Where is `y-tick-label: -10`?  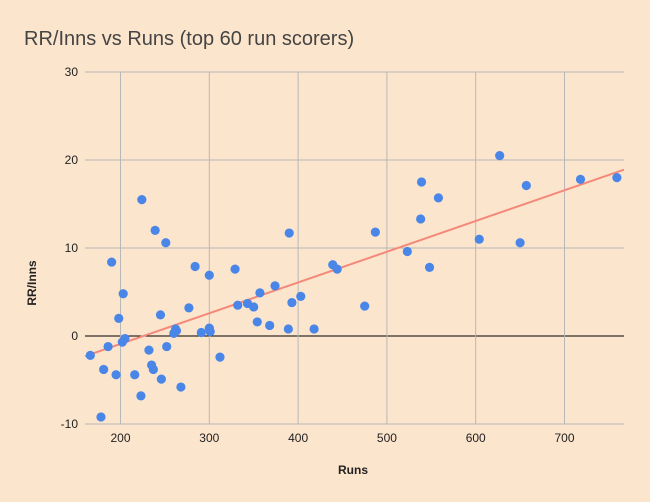 y-tick-label: -10 is located at coordinates (70, 424).